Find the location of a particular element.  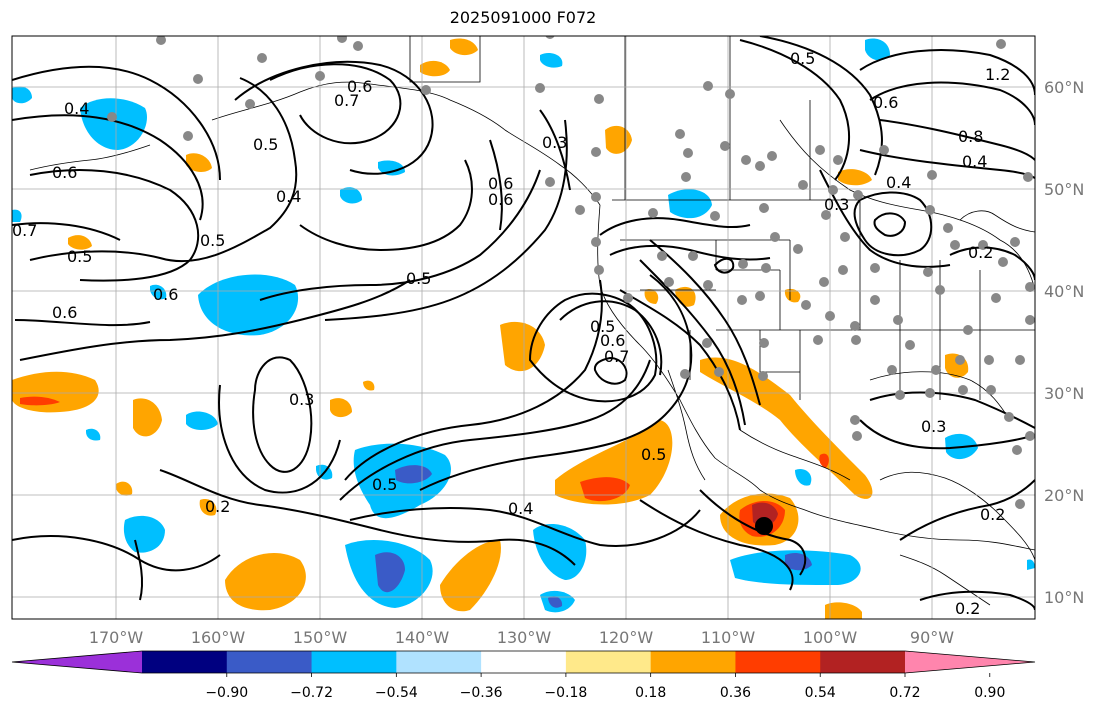

lon-label: 160°W is located at coordinates (218, 637).